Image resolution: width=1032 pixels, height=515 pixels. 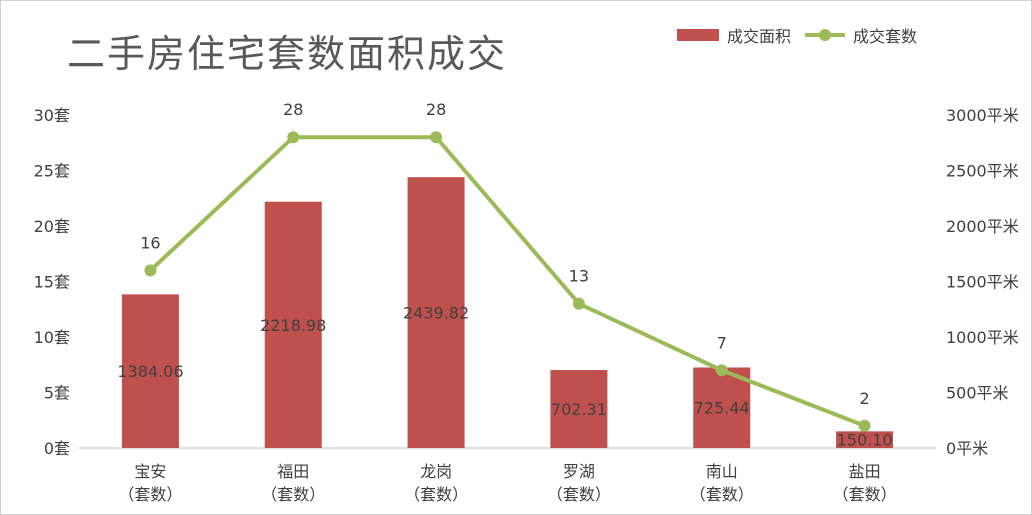 What do you see at coordinates (150, 471) in the screenshot?
I see `x-axis-category-label: 宝安` at bounding box center [150, 471].